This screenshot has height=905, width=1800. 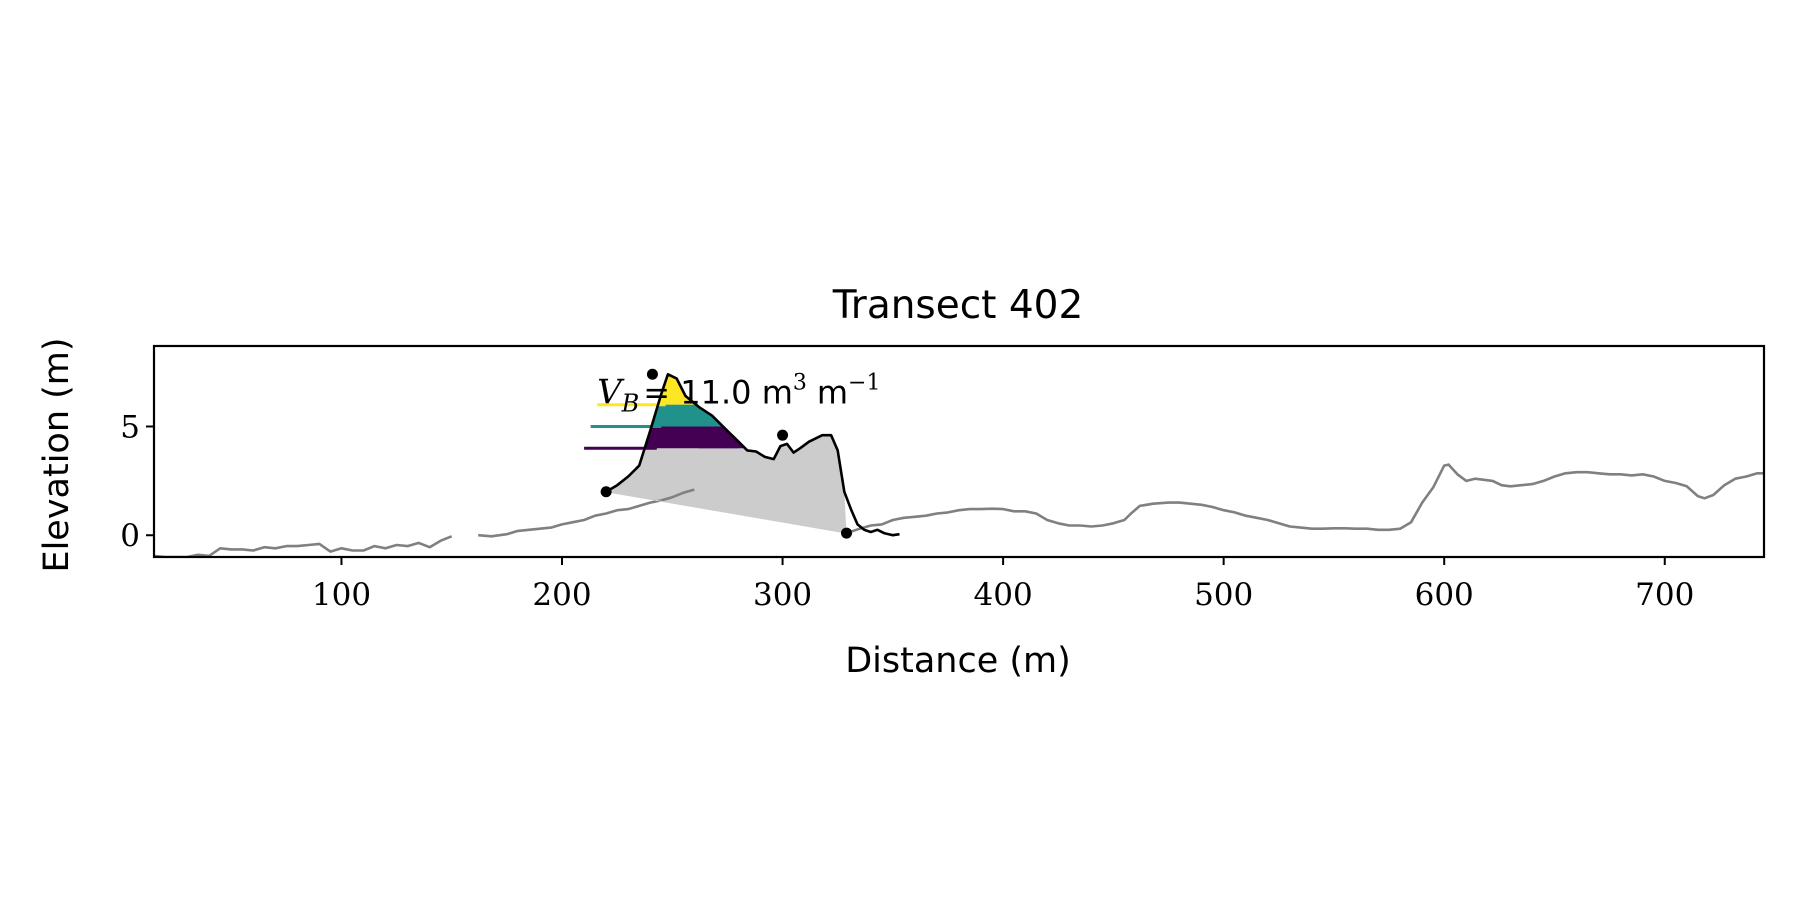 I want to click on x-axis-label: Distance (m), so click(x=958, y=661).